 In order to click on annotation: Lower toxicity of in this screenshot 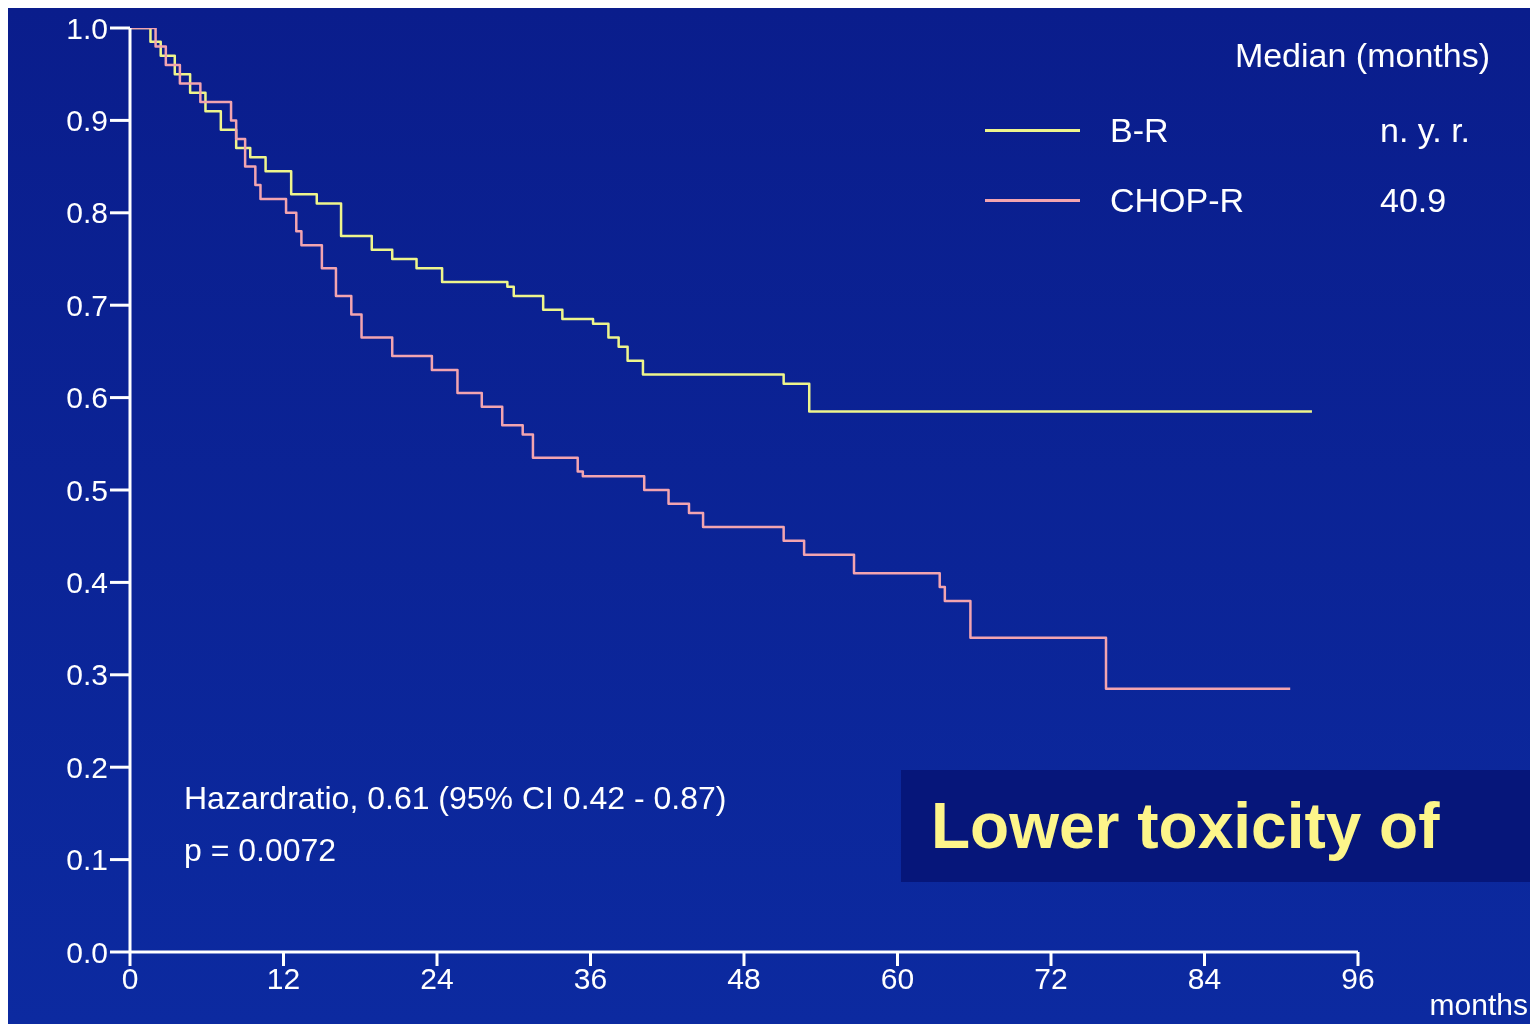, I will do `click(1185, 826)`.